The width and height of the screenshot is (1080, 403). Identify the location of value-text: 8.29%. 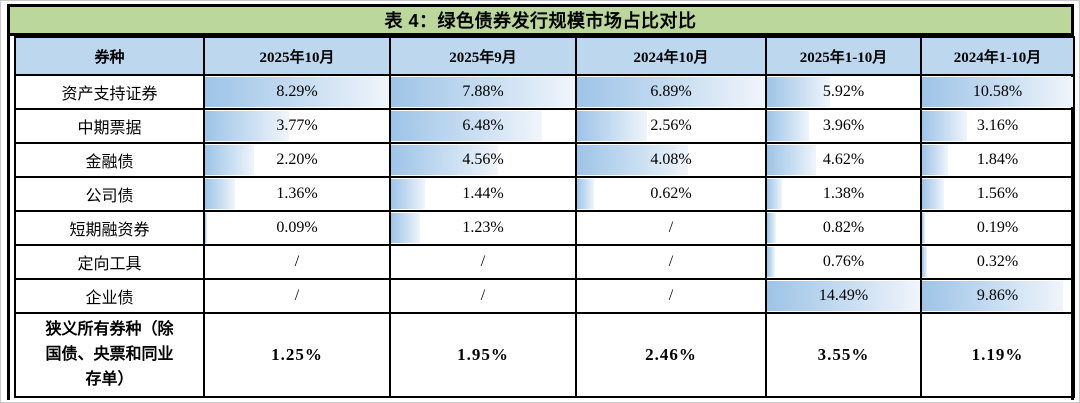
(297, 91).